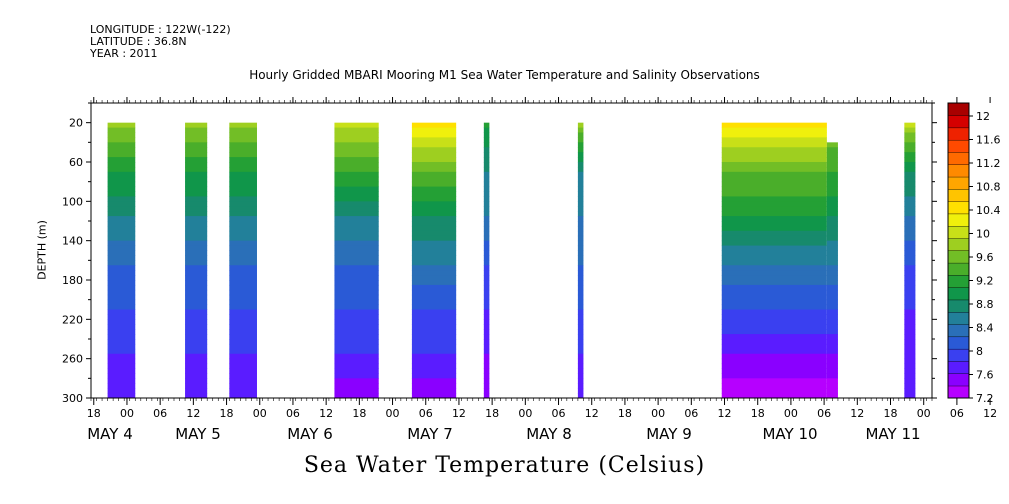 The image size is (1009, 504). Describe the element at coordinates (72, 359) in the screenshot. I see `y-tick-label: 260` at that location.